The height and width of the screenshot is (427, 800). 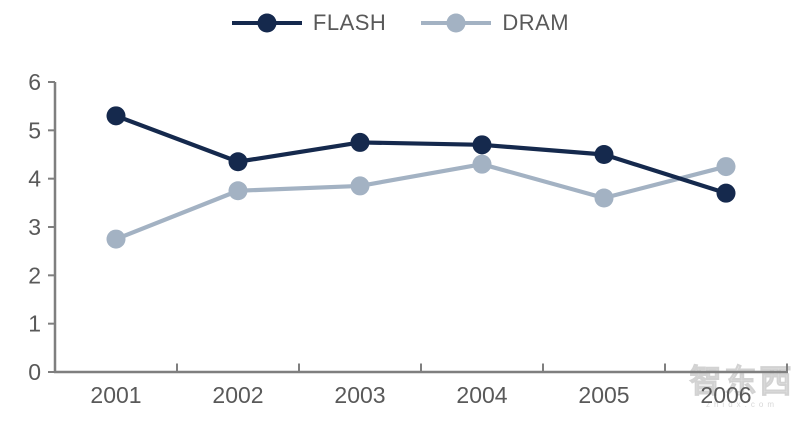 What do you see at coordinates (494, 23) in the screenshot?
I see `legend-item-dram: DRAM` at bounding box center [494, 23].